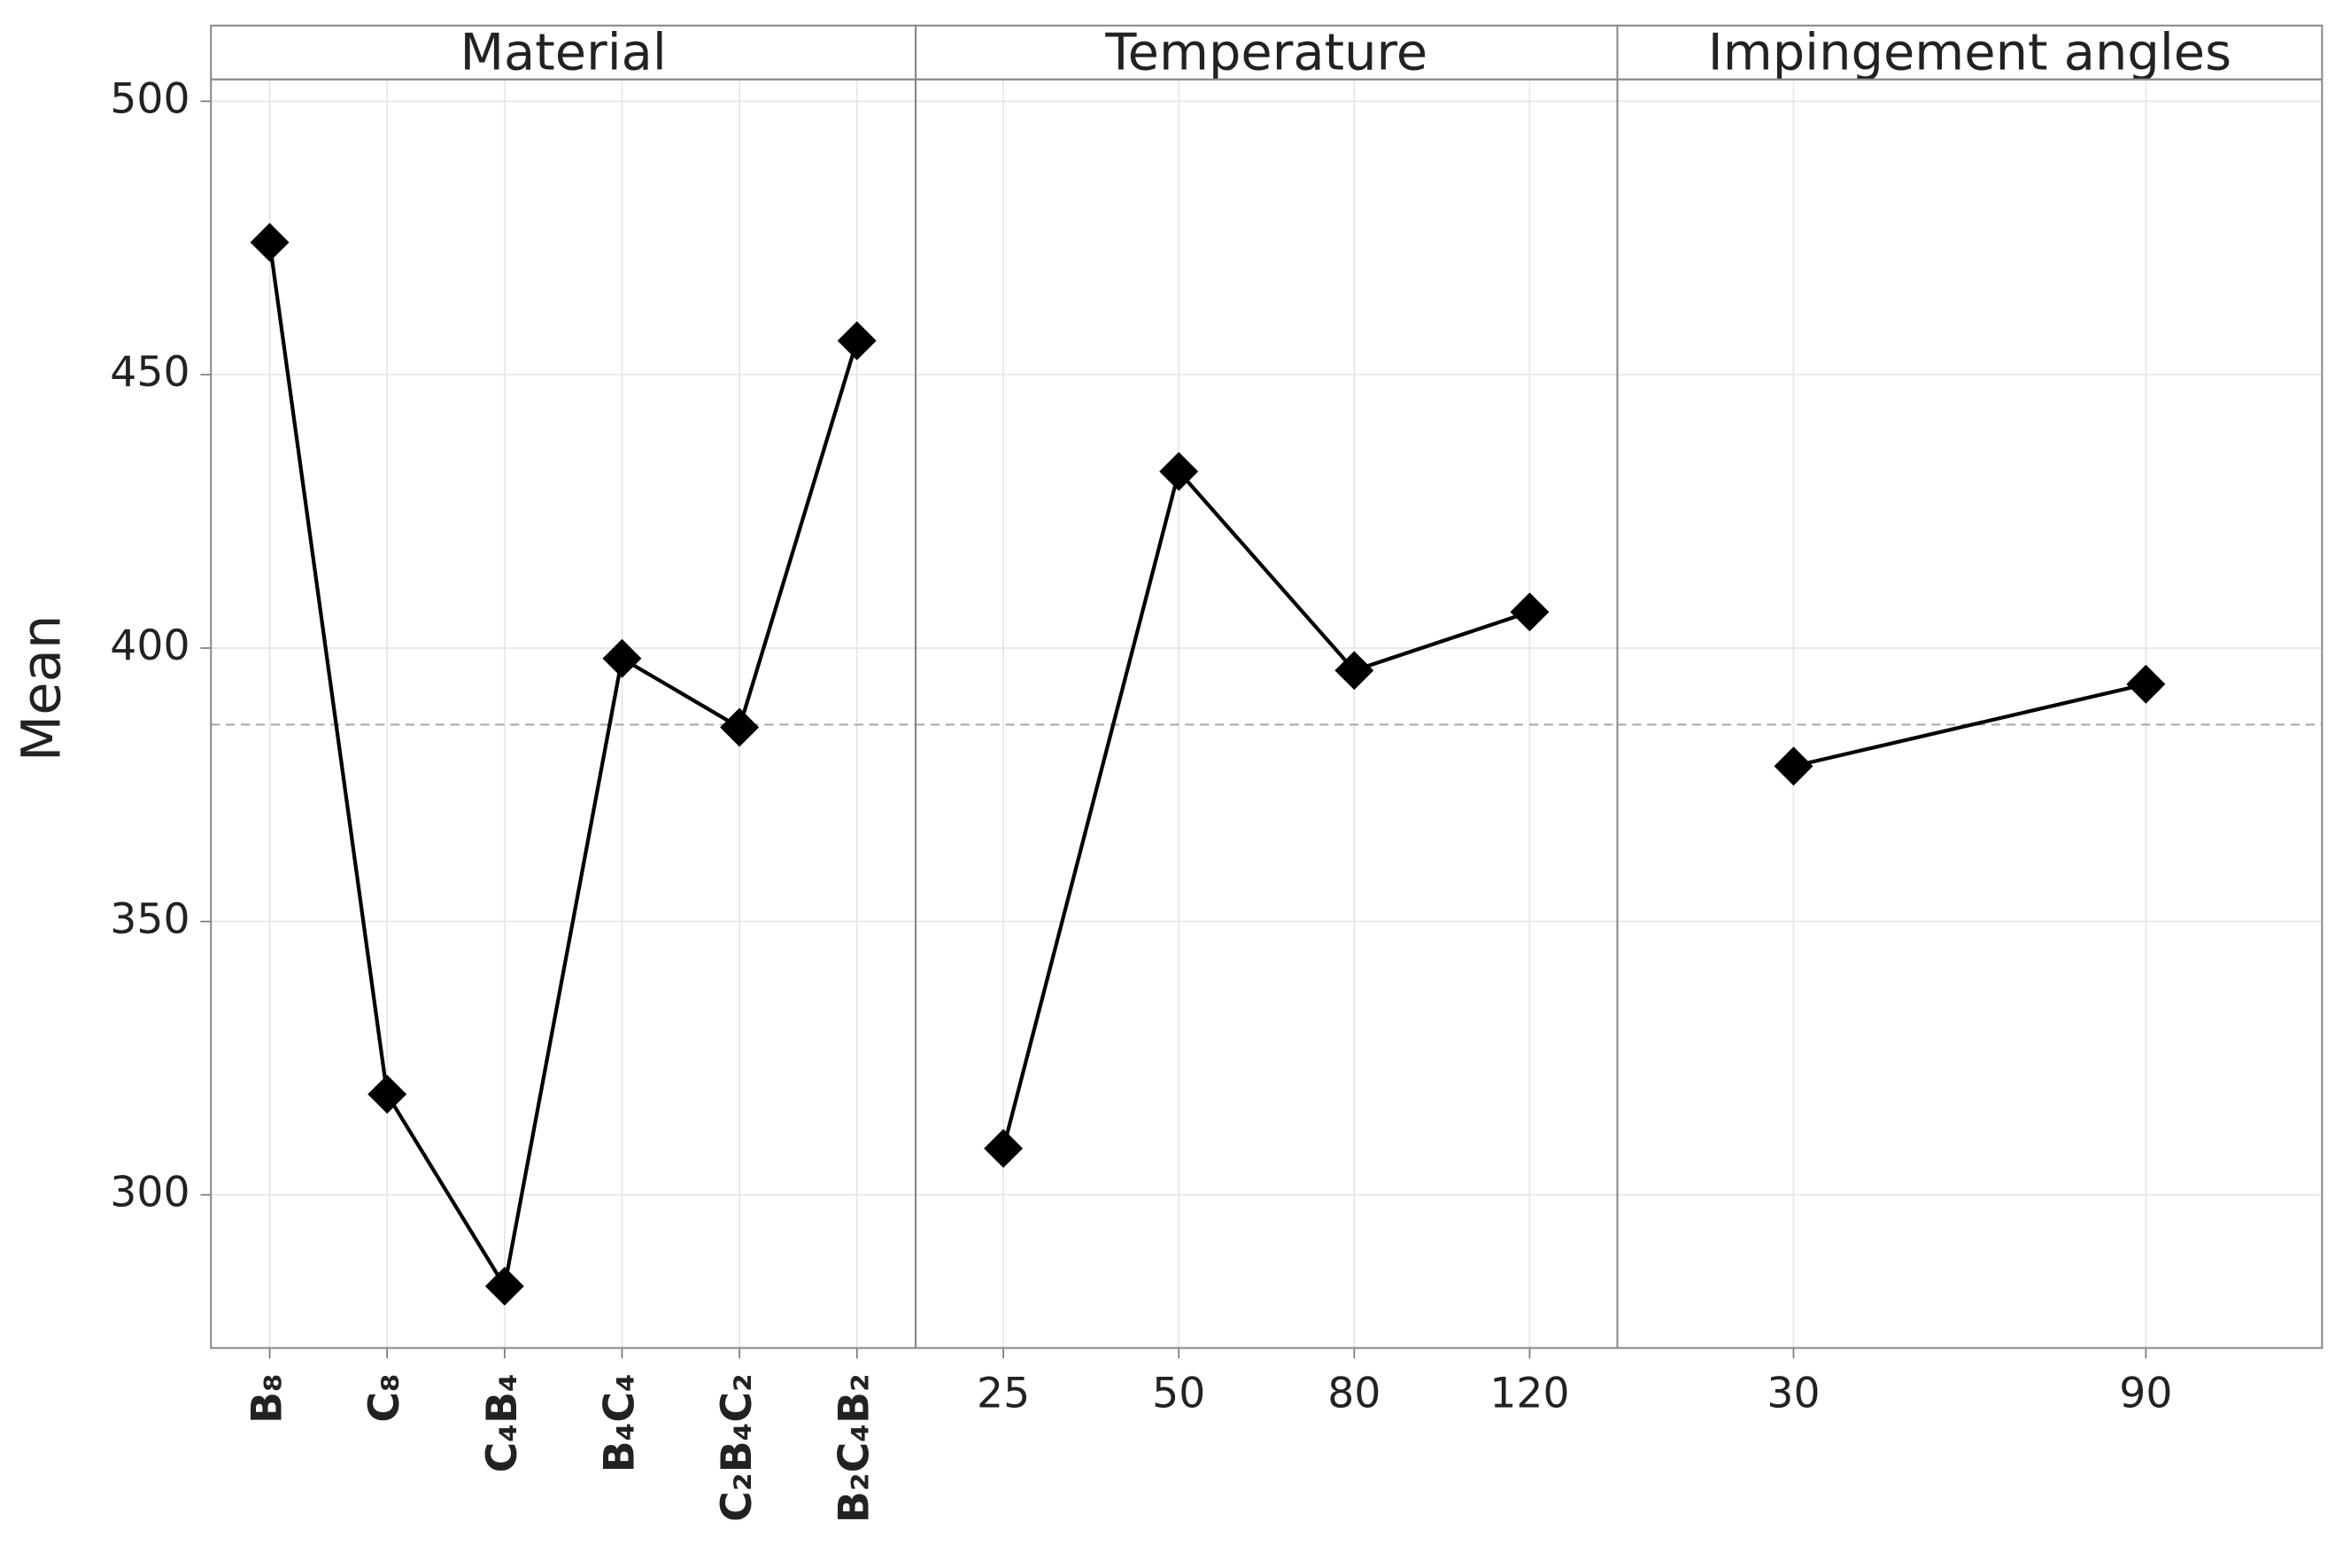 The height and width of the screenshot is (1568, 2343). What do you see at coordinates (1969, 52) in the screenshot?
I see `panel-title: Impingement angles` at bounding box center [1969, 52].